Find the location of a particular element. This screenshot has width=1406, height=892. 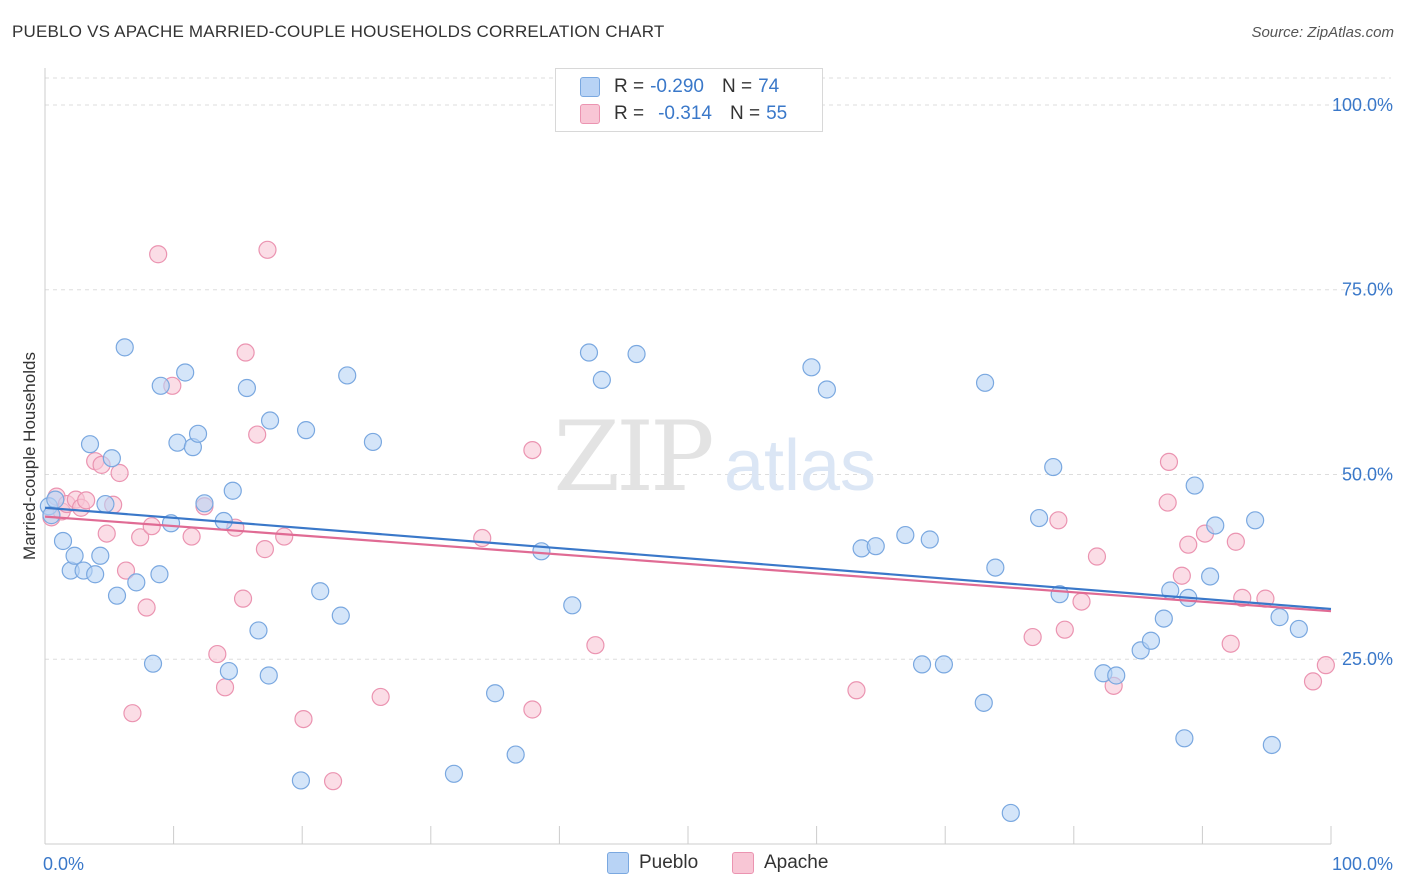

pueblo-n-label: N = is located at coordinates (737, 86).